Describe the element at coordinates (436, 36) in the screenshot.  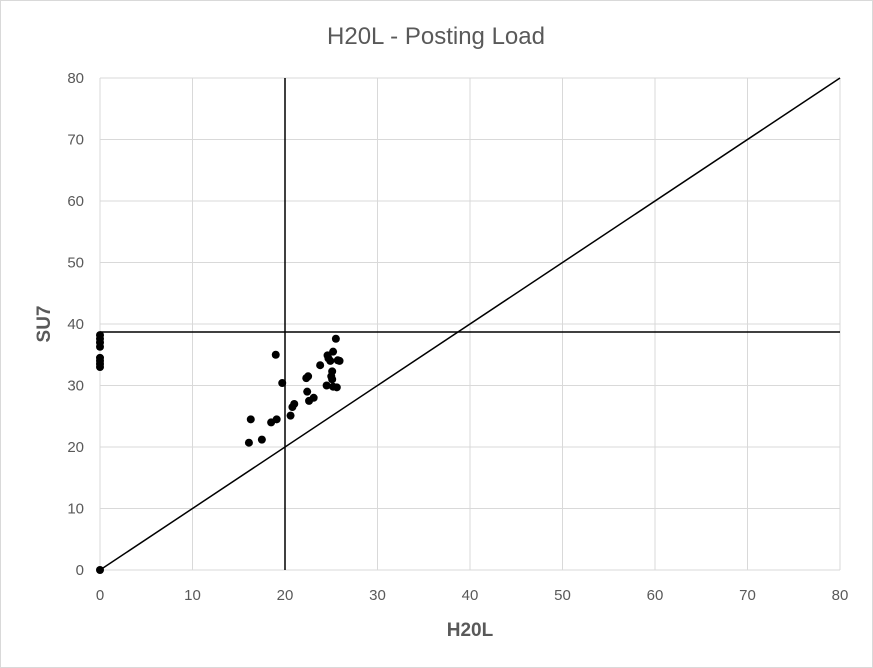
I see `chart-title: H20L - Posting Load` at that location.